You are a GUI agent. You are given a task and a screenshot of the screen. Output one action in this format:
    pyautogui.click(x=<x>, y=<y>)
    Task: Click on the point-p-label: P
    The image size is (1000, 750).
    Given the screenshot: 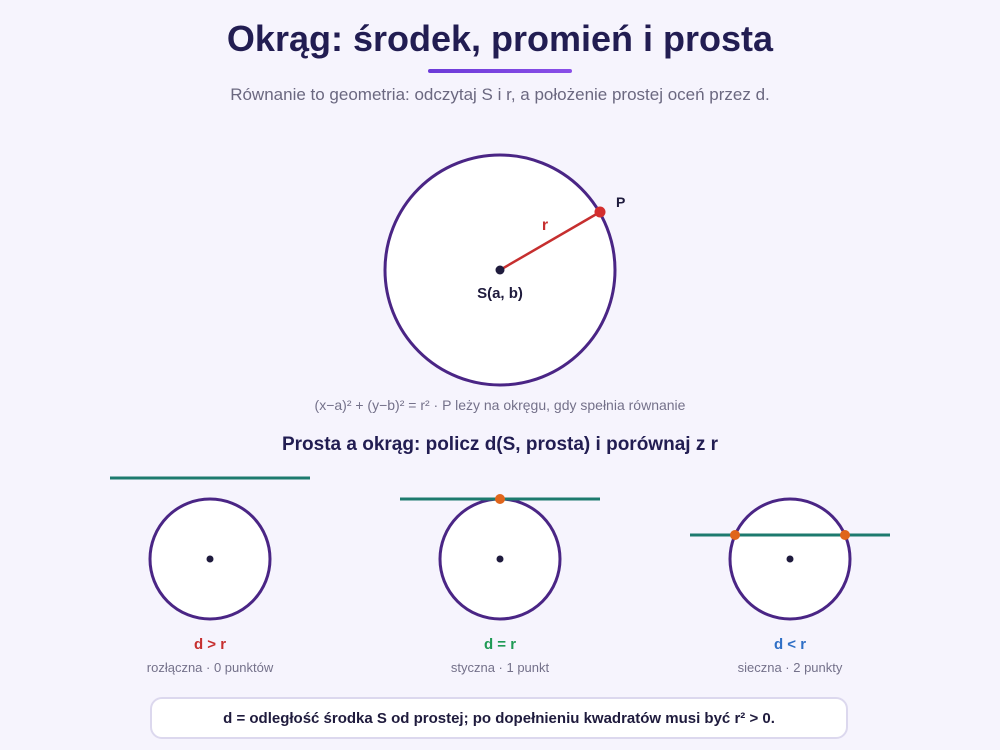 What is the action you would take?
    pyautogui.click(x=620, y=202)
    